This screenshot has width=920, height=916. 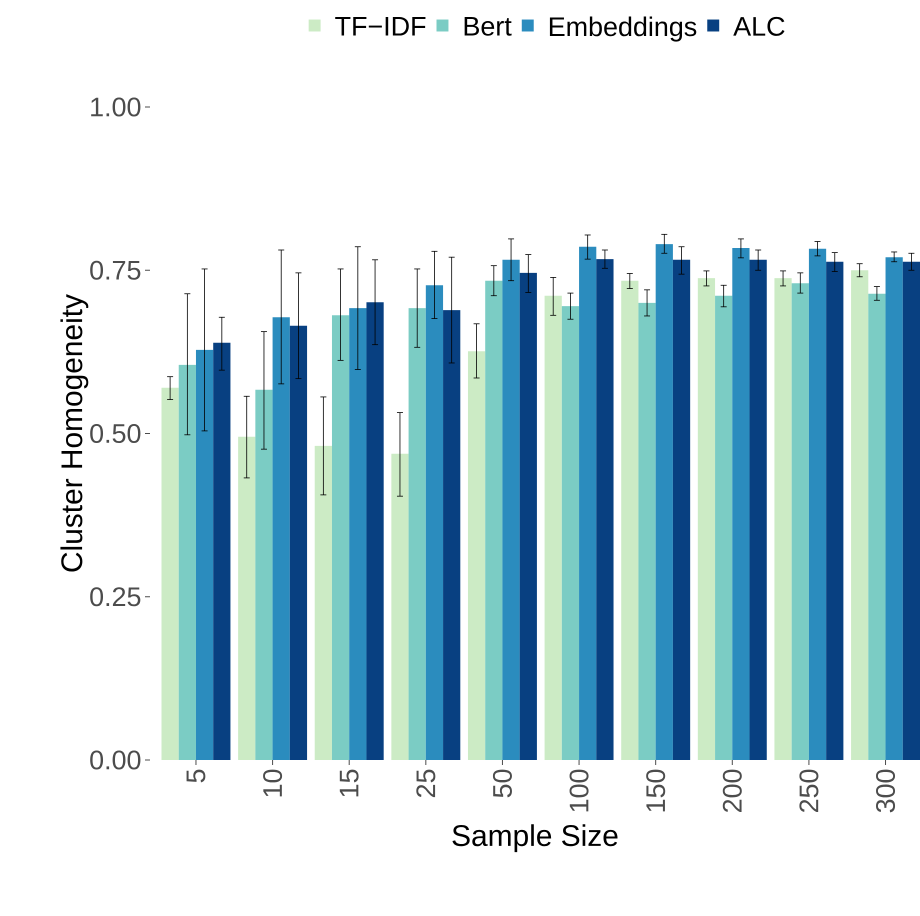 What do you see at coordinates (732, 791) in the screenshot?
I see `x-tick-label: 200` at bounding box center [732, 791].